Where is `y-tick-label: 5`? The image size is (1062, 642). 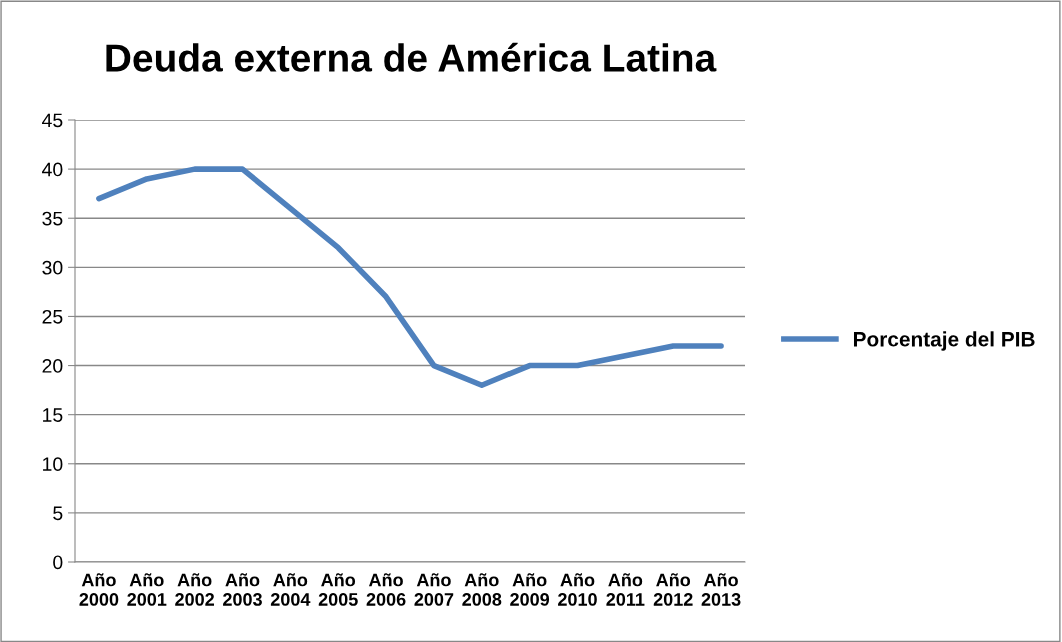
y-tick-label: 5 is located at coordinates (58, 513).